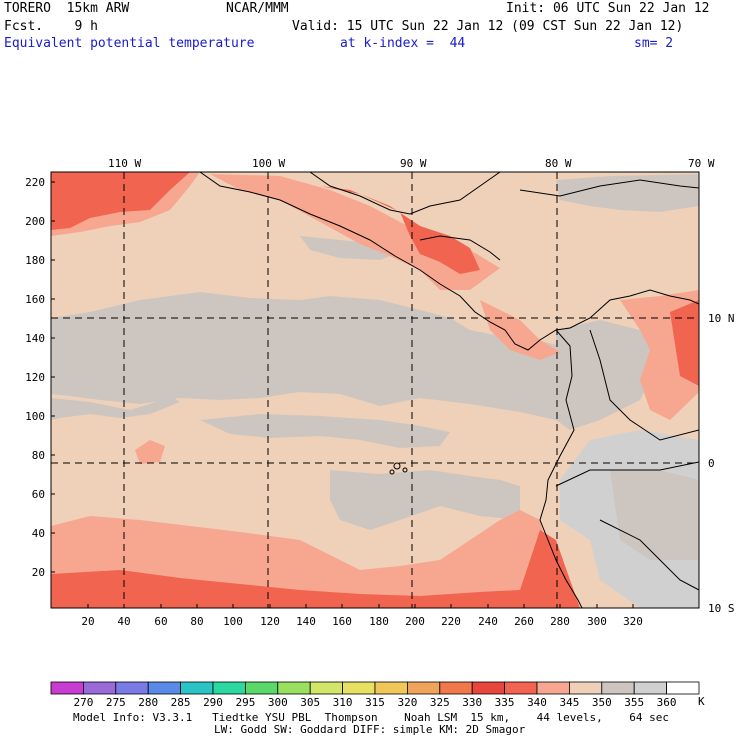  I want to click on field-band-345-mid, so click(325, 431).